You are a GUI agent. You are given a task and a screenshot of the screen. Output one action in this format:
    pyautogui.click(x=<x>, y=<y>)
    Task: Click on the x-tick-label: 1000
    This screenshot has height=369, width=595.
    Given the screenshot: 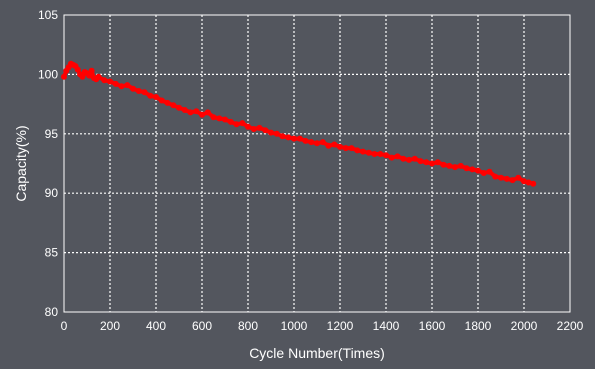 What is the action you would take?
    pyautogui.click(x=294, y=326)
    